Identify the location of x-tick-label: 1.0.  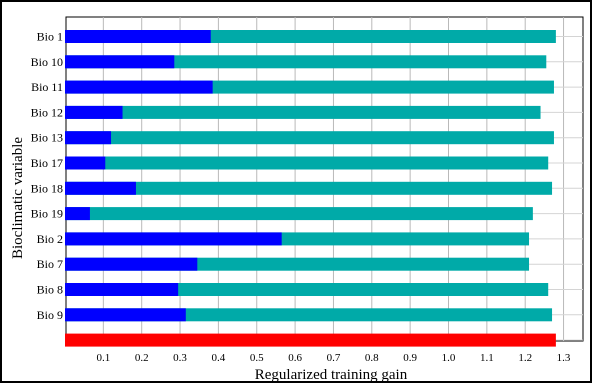
(449, 358).